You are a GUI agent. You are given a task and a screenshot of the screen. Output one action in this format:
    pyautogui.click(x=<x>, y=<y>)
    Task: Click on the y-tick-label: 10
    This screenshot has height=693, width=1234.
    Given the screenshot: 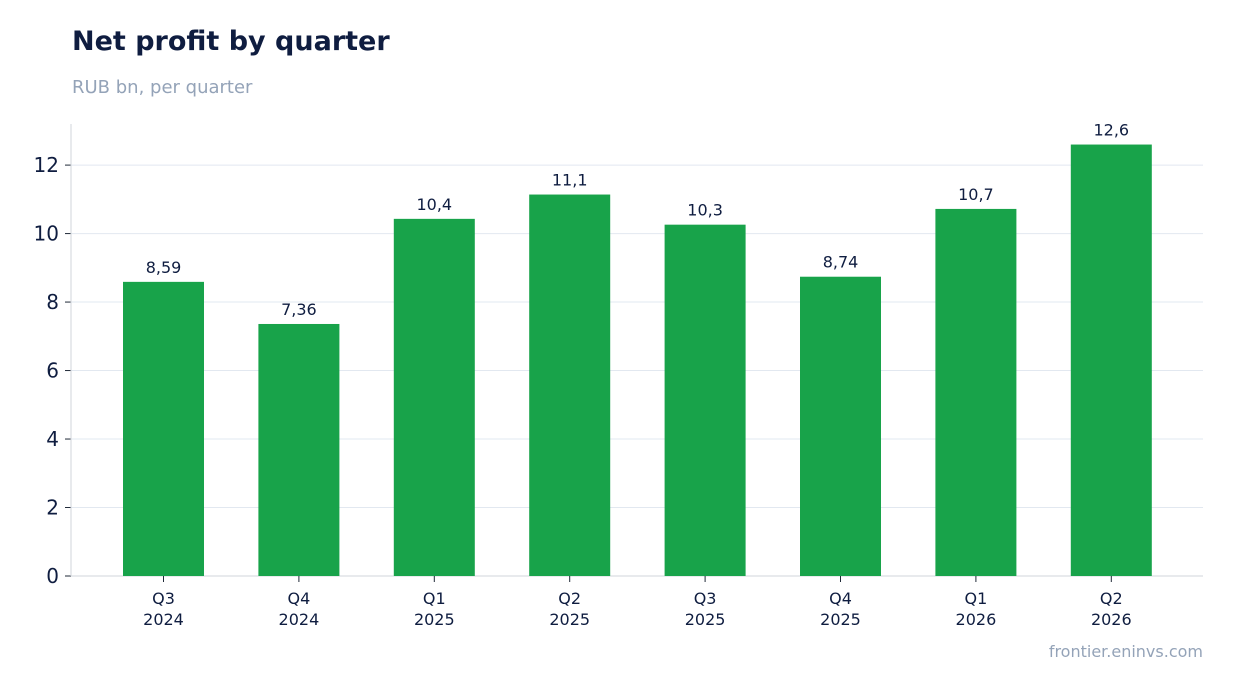 What is the action you would take?
    pyautogui.click(x=46, y=234)
    